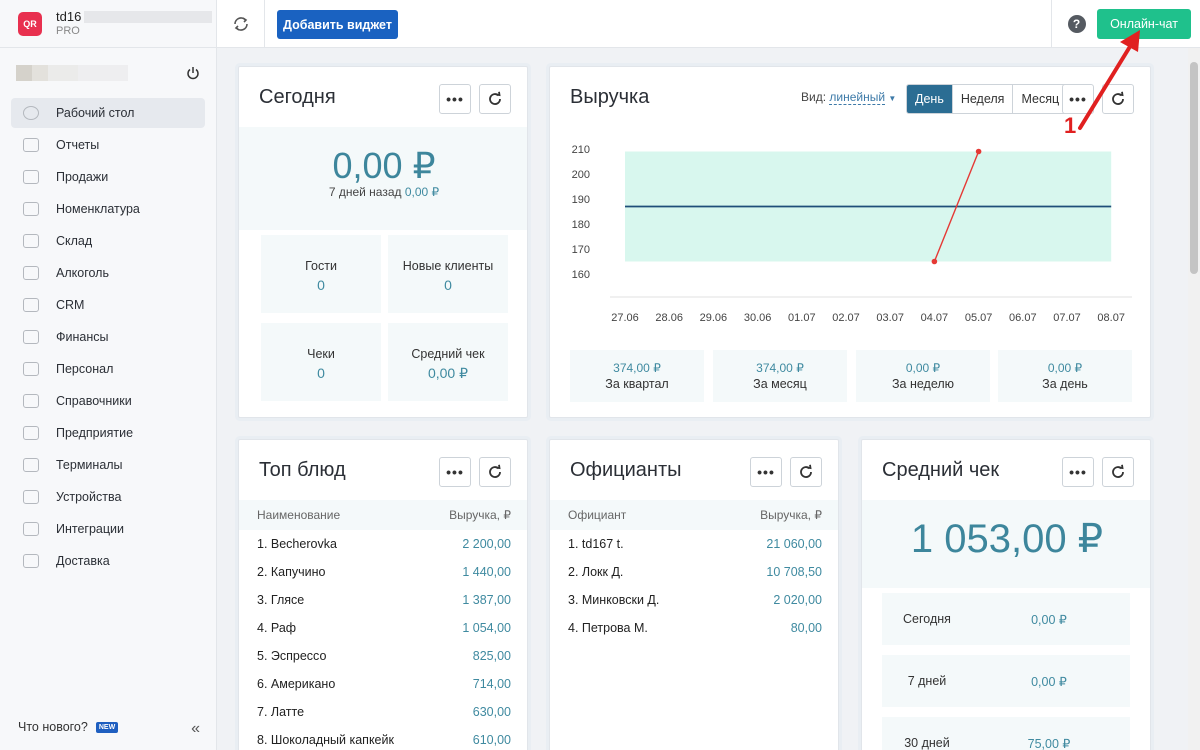 The image size is (1200, 750). I want to click on y-tick-label: 170, so click(581, 250).